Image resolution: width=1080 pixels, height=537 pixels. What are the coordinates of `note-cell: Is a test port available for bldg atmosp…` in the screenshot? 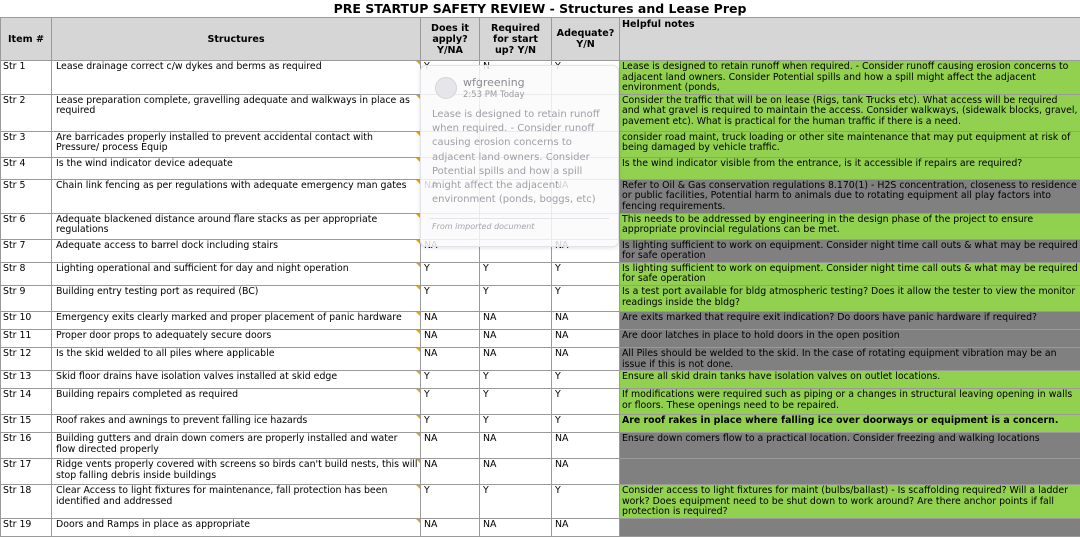 It's located at (850, 298).